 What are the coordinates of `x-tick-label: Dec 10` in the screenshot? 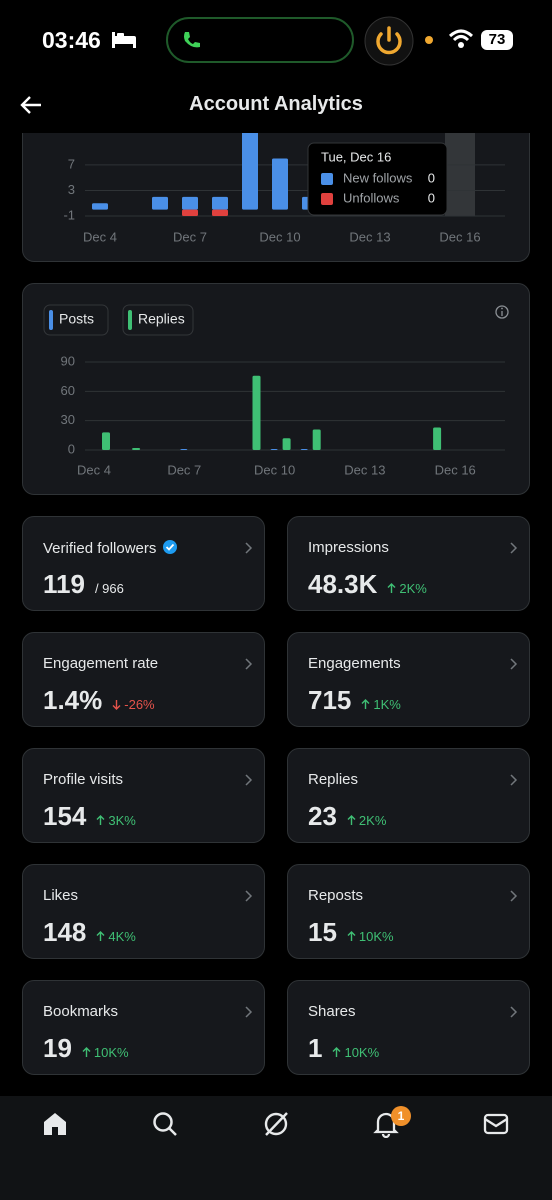 It's located at (279, 236).